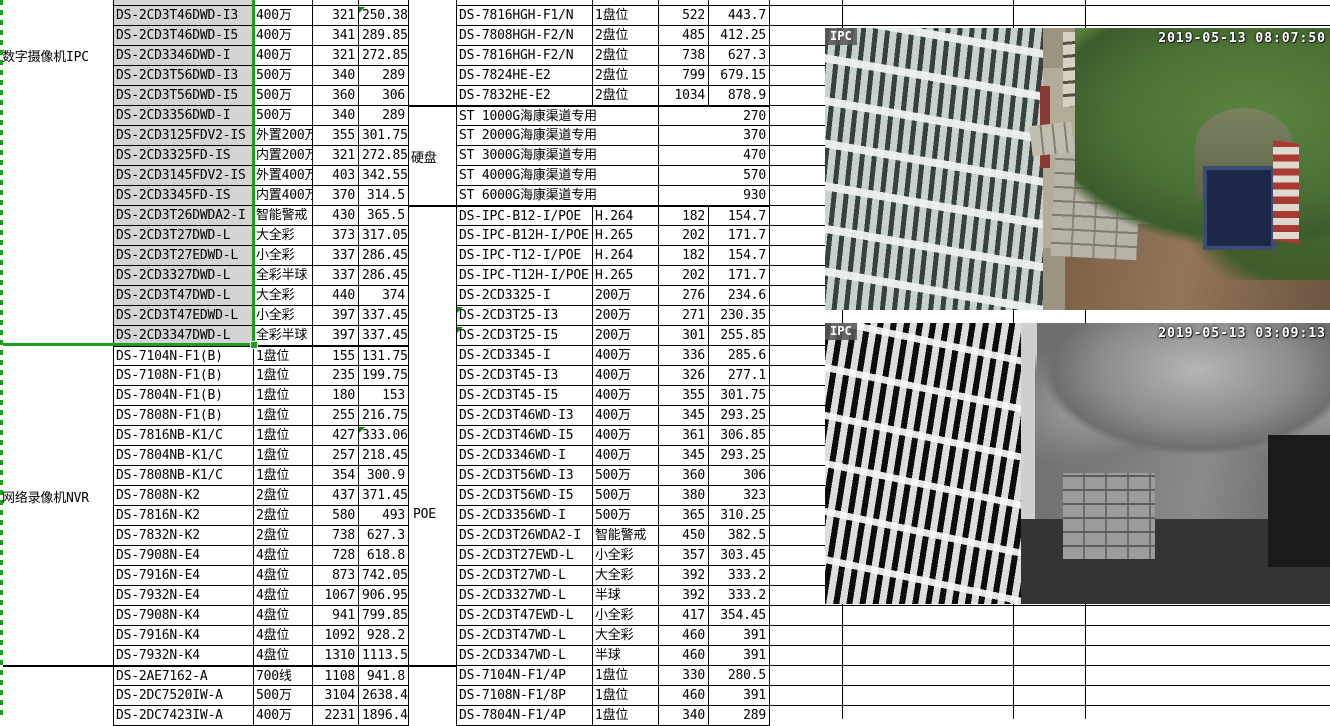 The height and width of the screenshot is (726, 1330). I want to click on model-cell: DS-7816NB-K1/C, so click(184, 436).